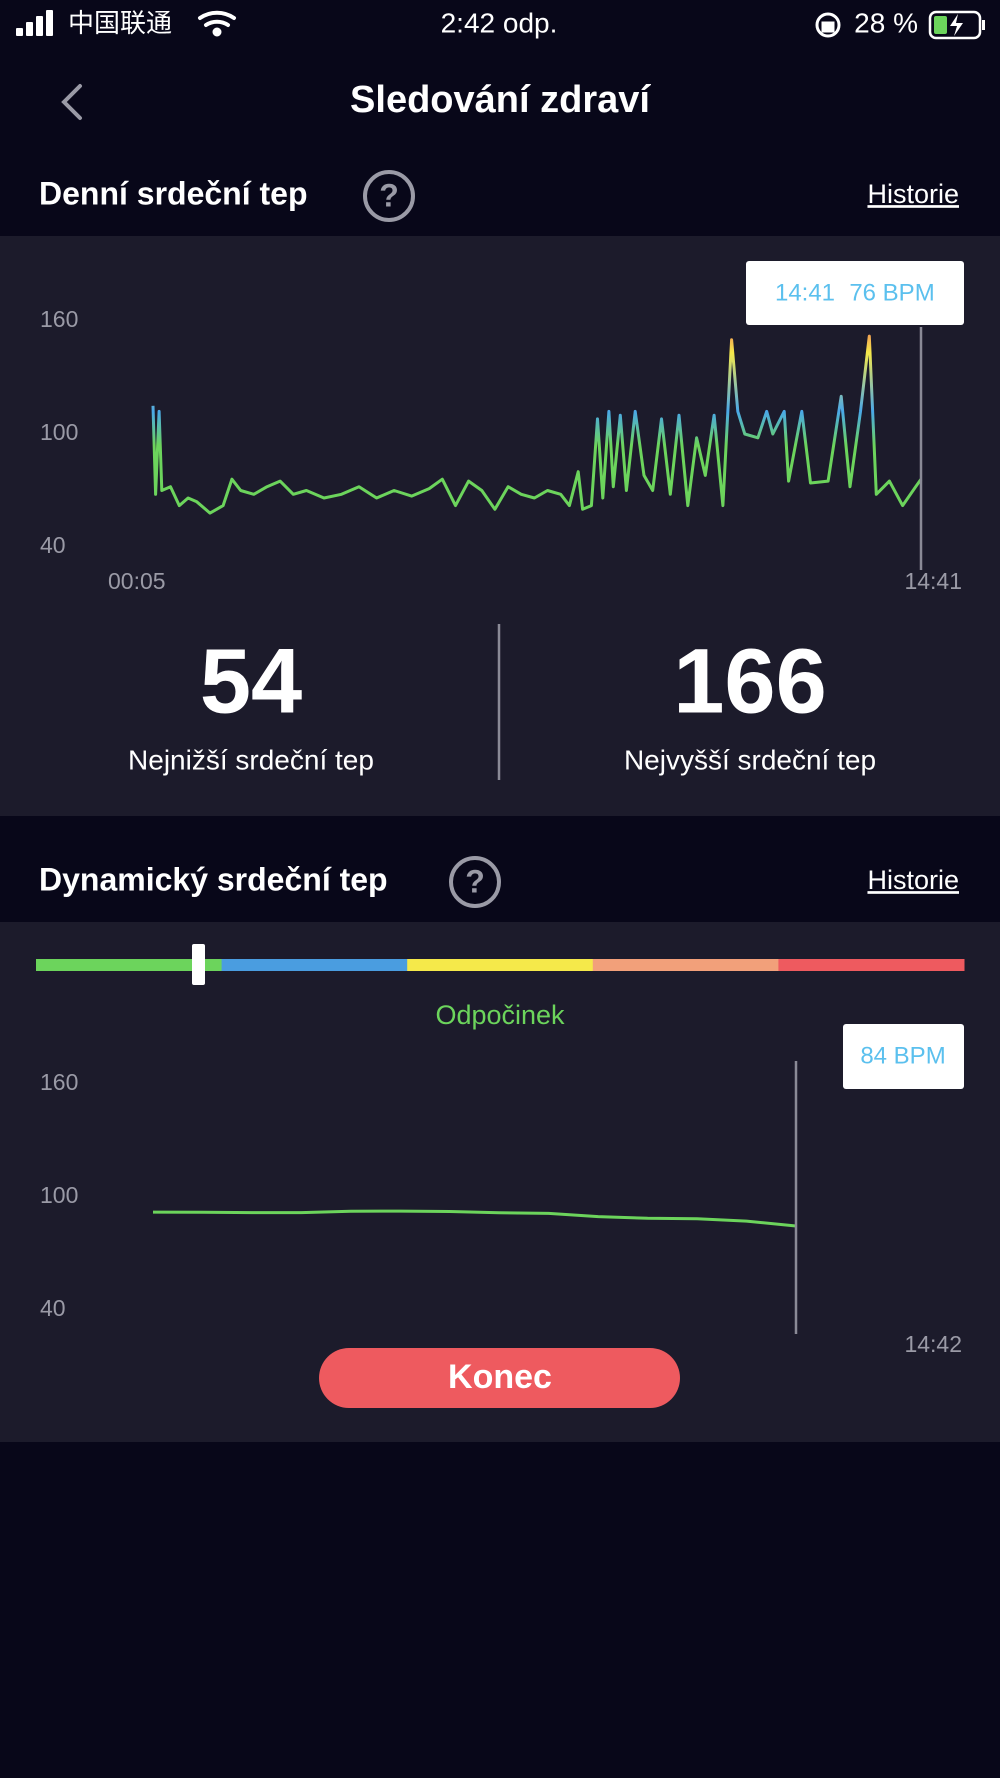 Image resolution: width=1000 pixels, height=1778 pixels. What do you see at coordinates (956, 25) in the screenshot?
I see `battery-icon` at bounding box center [956, 25].